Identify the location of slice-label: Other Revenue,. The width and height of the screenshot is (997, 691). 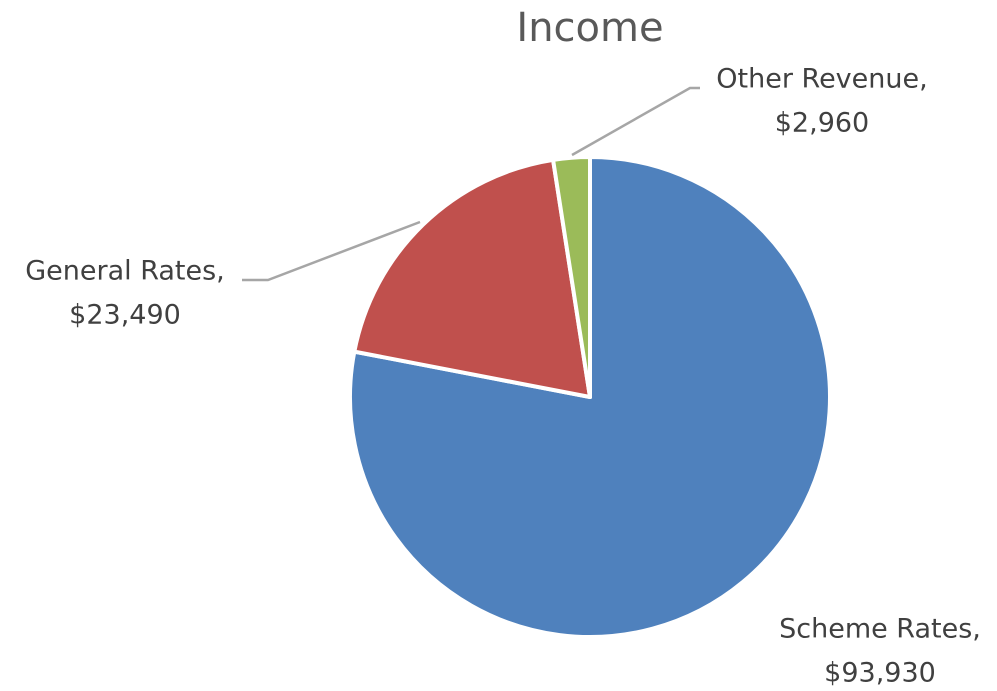
(821, 79).